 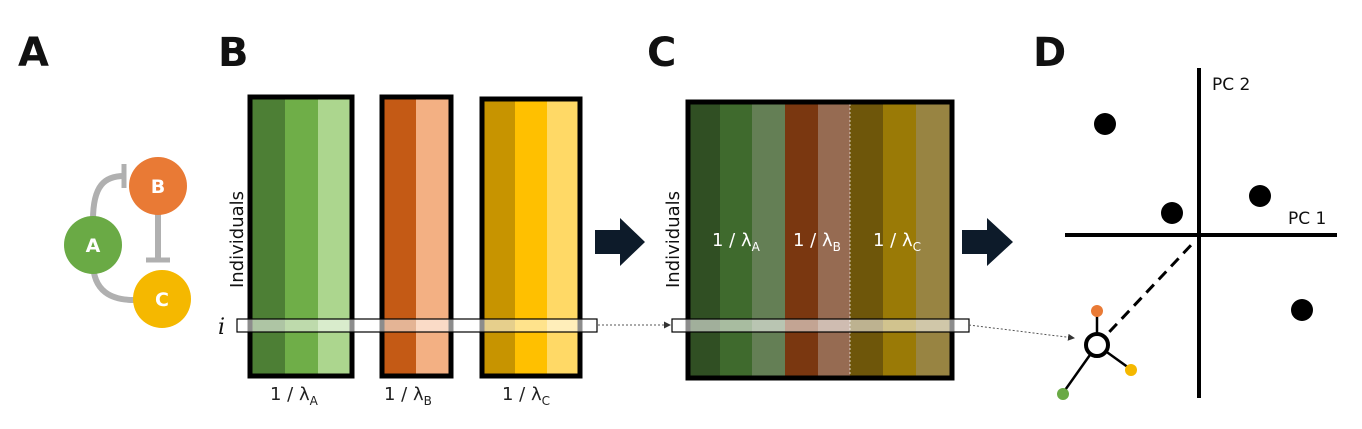 I want to click on matrix-a-label: 1 / λA, so click(x=294, y=396).